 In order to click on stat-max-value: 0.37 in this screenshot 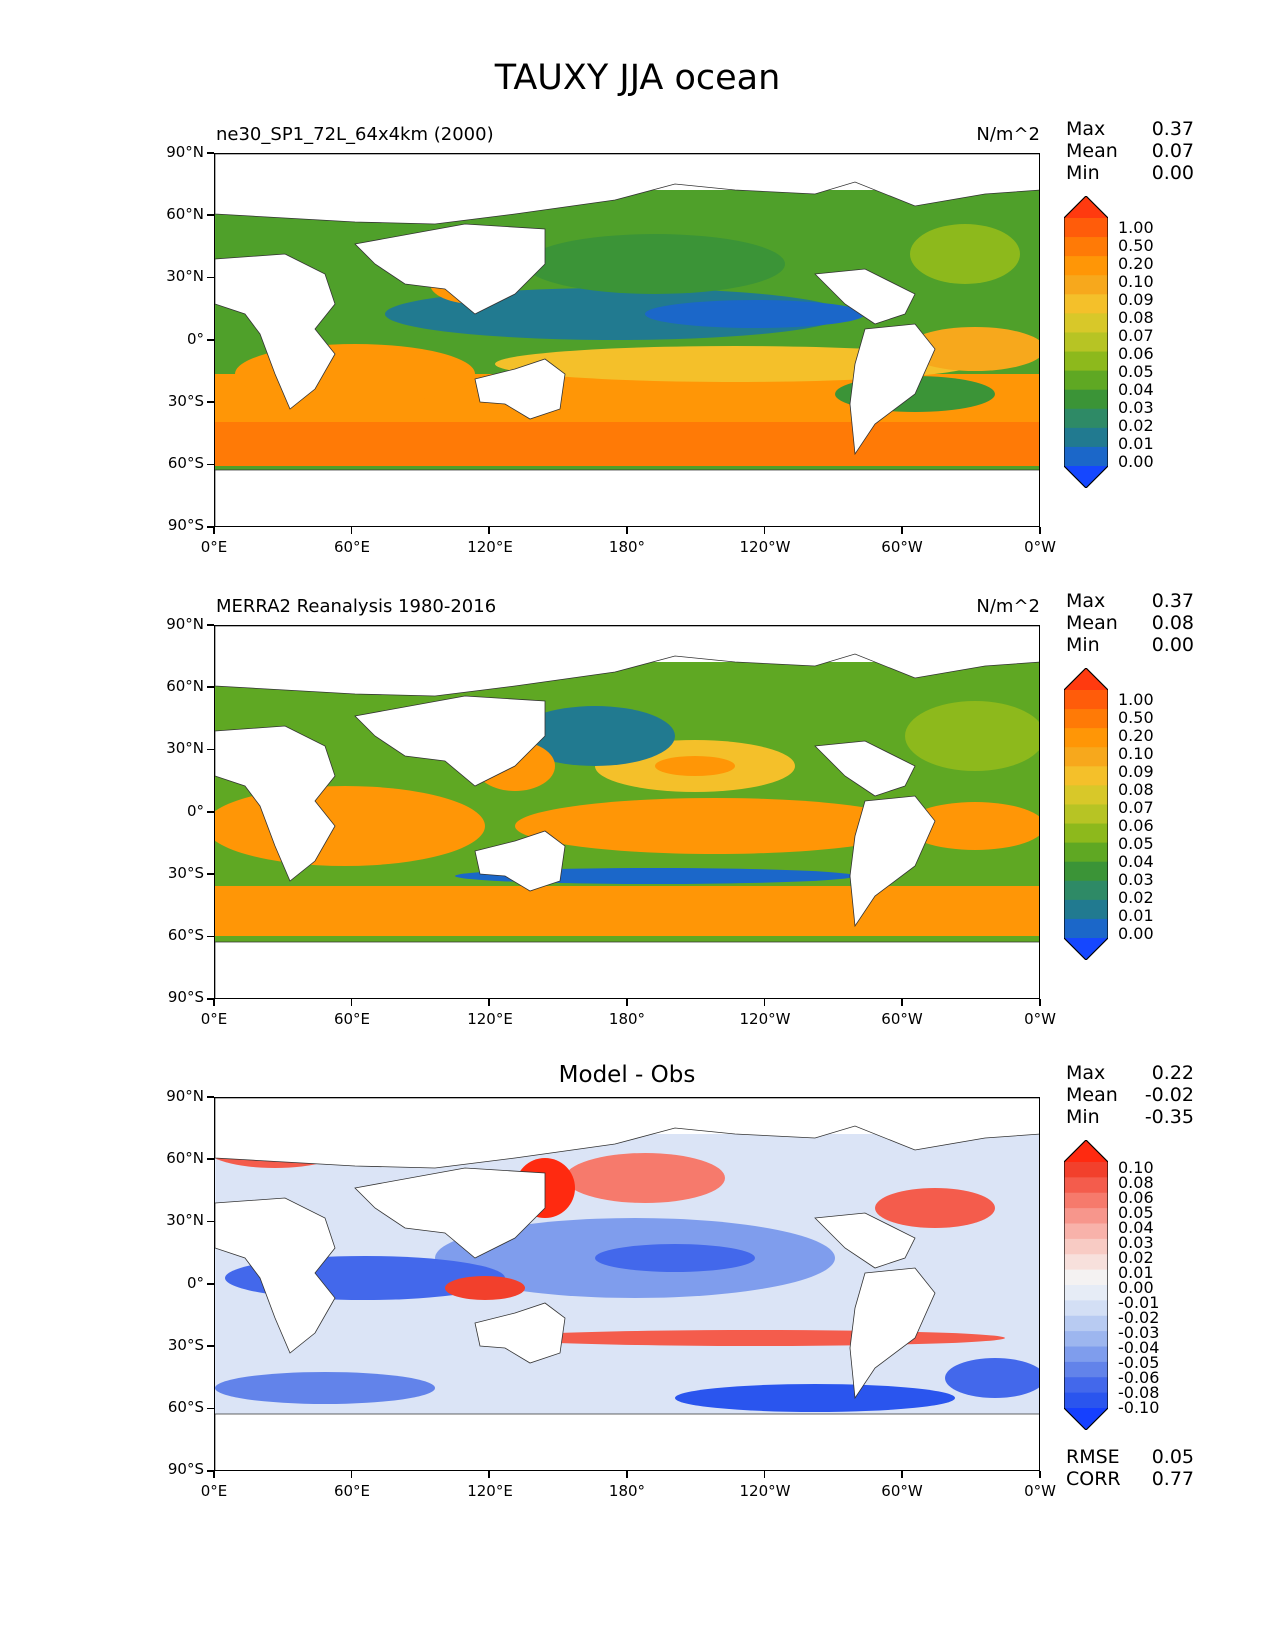, I will do `click(1172, 129)`.